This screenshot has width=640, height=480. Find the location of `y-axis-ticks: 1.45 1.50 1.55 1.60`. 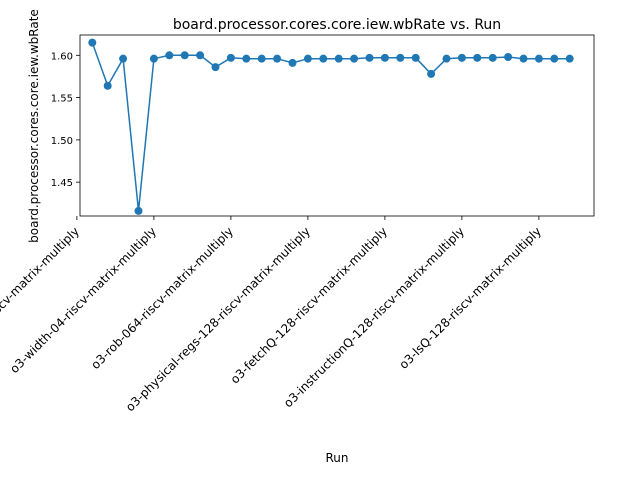

y-axis-ticks: 1.45 1.50 1.55 1.60 is located at coordinates (65, 120).